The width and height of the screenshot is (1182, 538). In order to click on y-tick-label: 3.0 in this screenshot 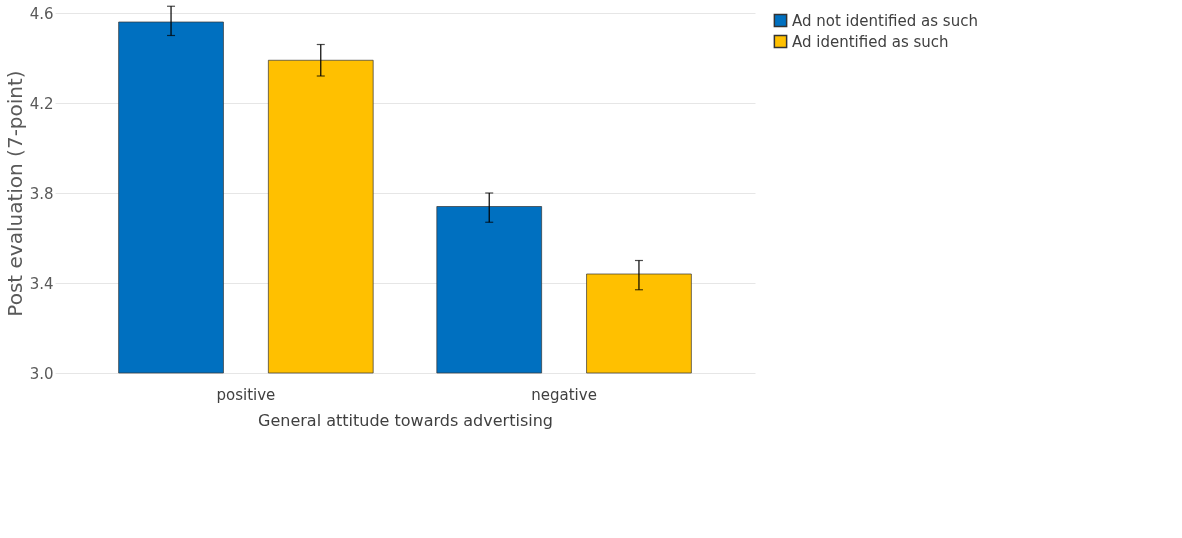, I will do `click(41, 373)`.